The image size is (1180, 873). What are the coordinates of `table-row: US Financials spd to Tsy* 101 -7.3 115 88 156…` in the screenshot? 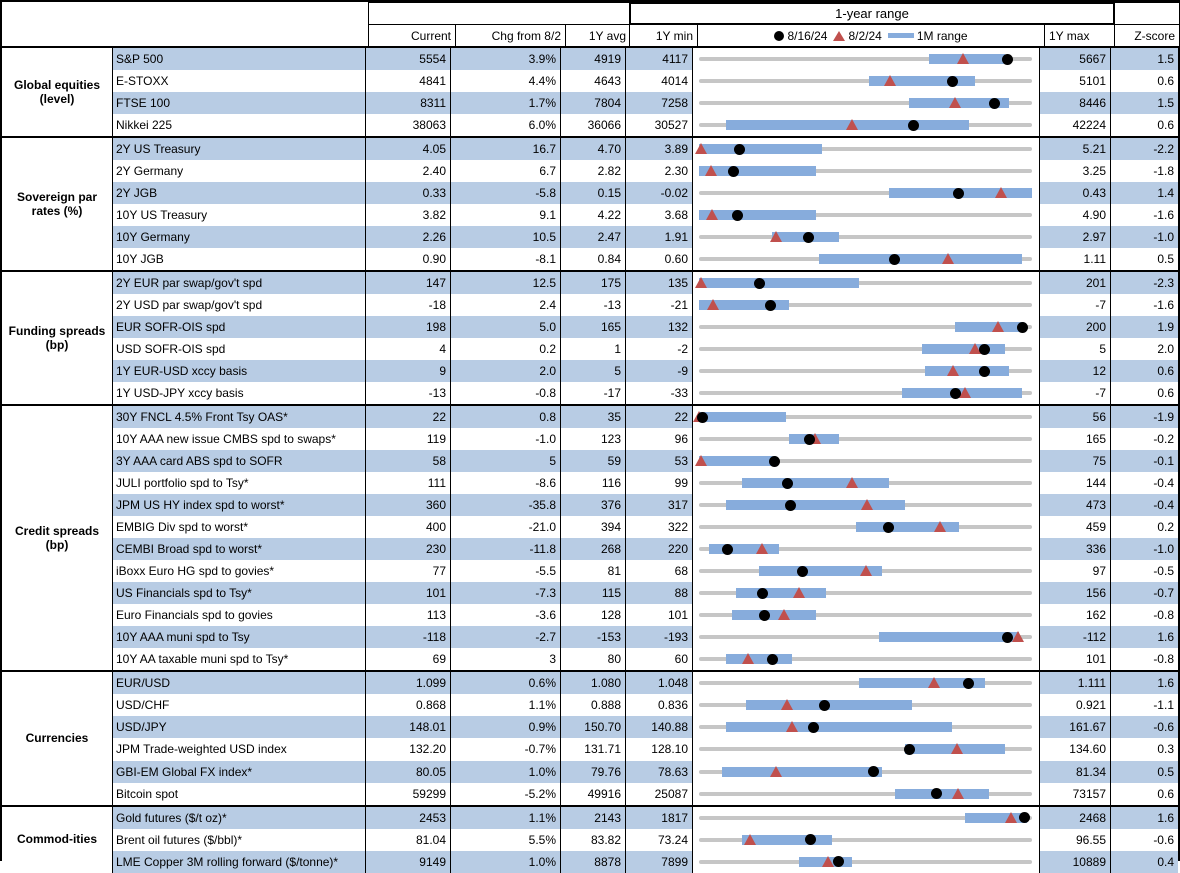 It's located at (645, 593).